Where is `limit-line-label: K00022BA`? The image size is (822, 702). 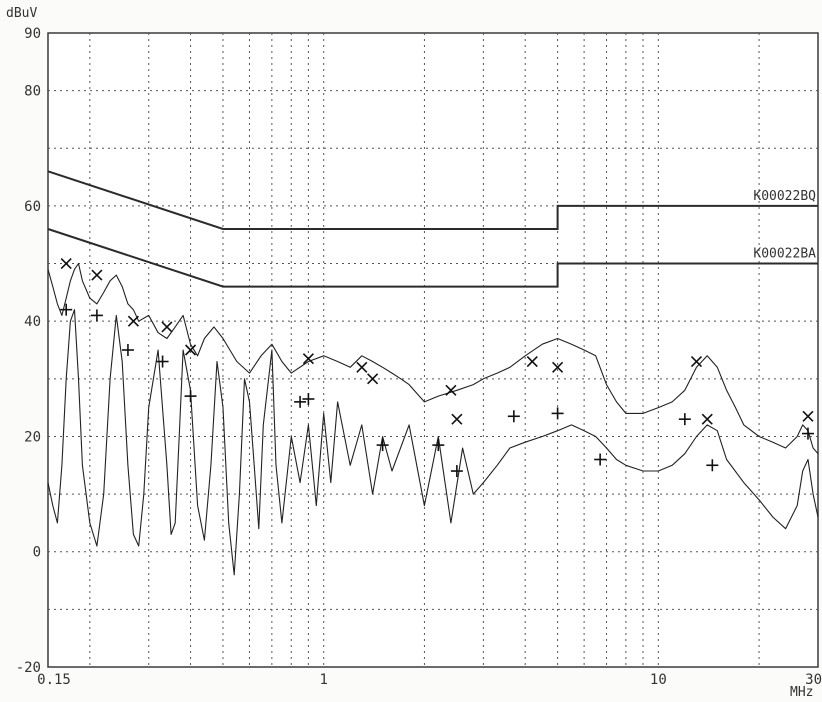 limit-line-label: K00022BA is located at coordinates (784, 254).